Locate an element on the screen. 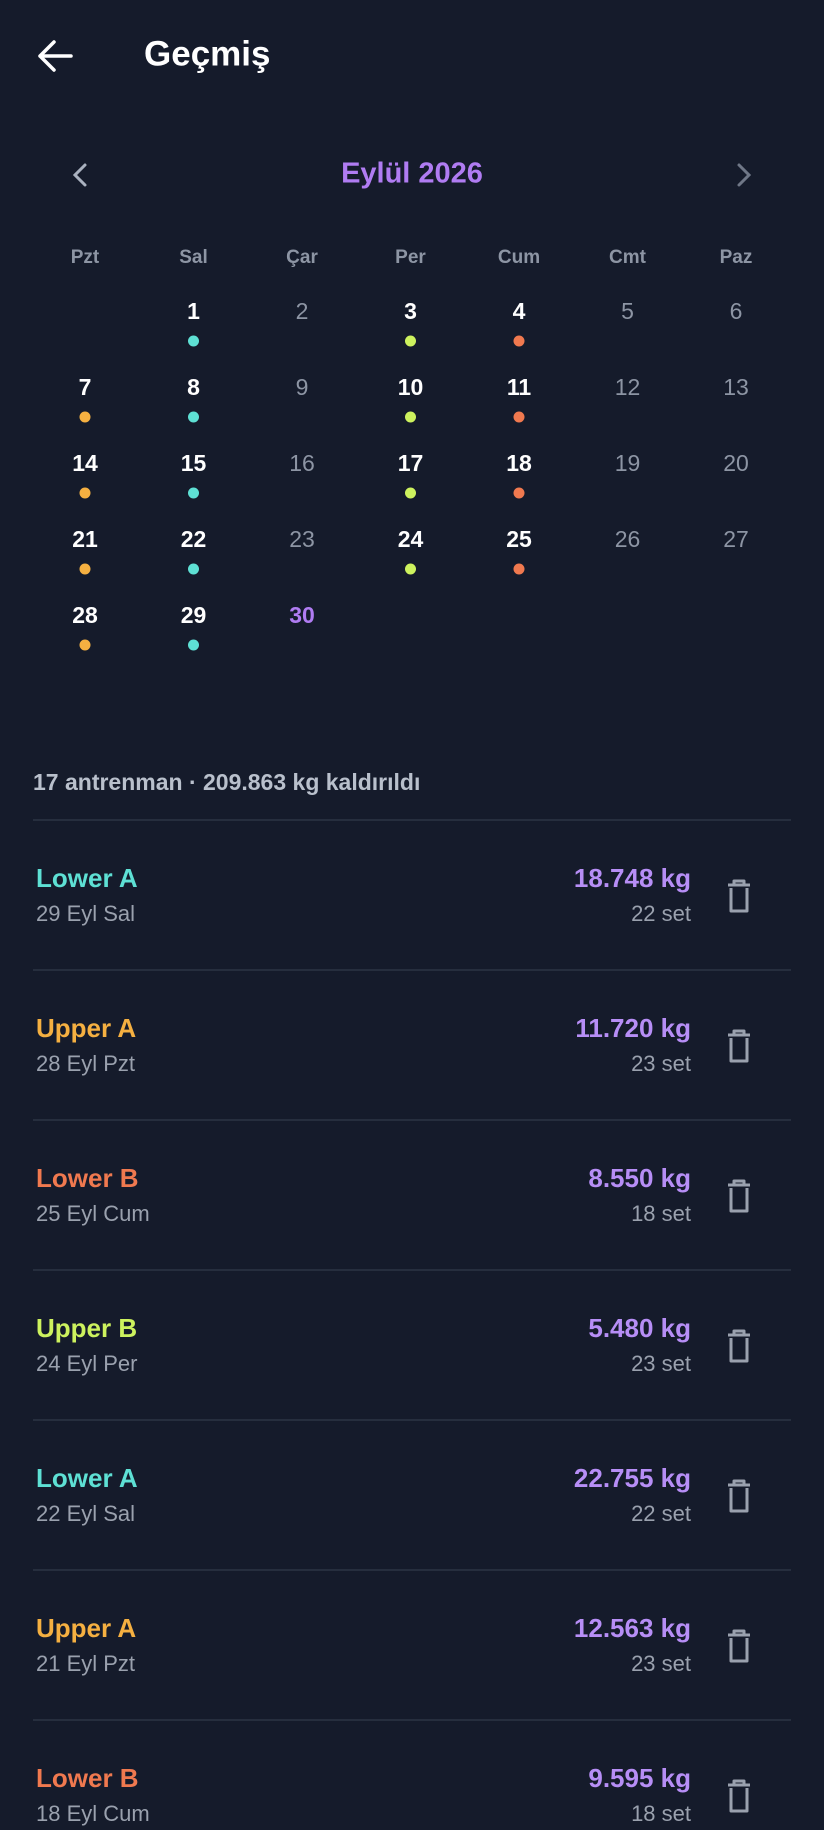 This screenshot has height=1830, width=824. calendar-day: 12 is located at coordinates (628, 387).